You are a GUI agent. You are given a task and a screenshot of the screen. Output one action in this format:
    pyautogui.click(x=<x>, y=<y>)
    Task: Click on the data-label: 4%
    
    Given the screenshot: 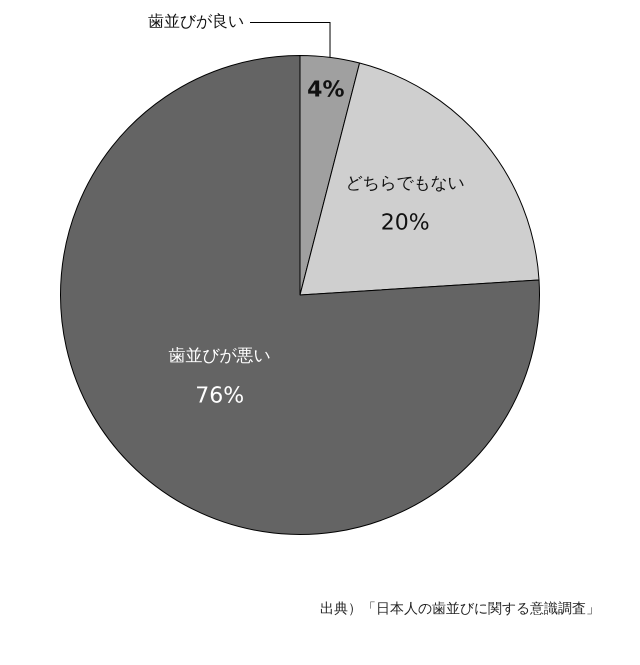 What is the action you would take?
    pyautogui.click(x=325, y=89)
    